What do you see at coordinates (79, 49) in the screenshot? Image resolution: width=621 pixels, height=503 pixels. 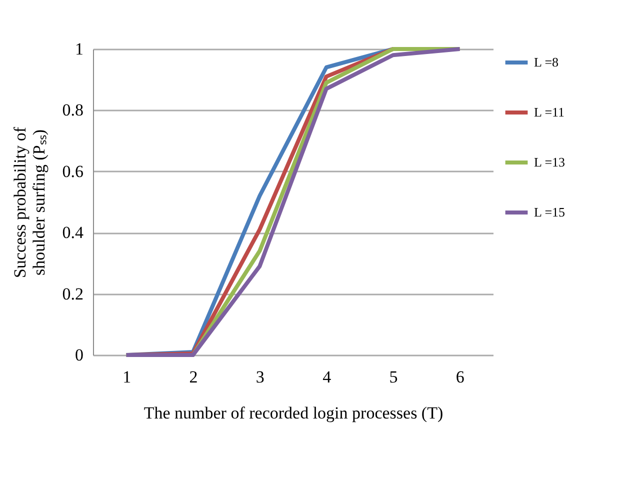 I see `y-tick-label: 1` at bounding box center [79, 49].